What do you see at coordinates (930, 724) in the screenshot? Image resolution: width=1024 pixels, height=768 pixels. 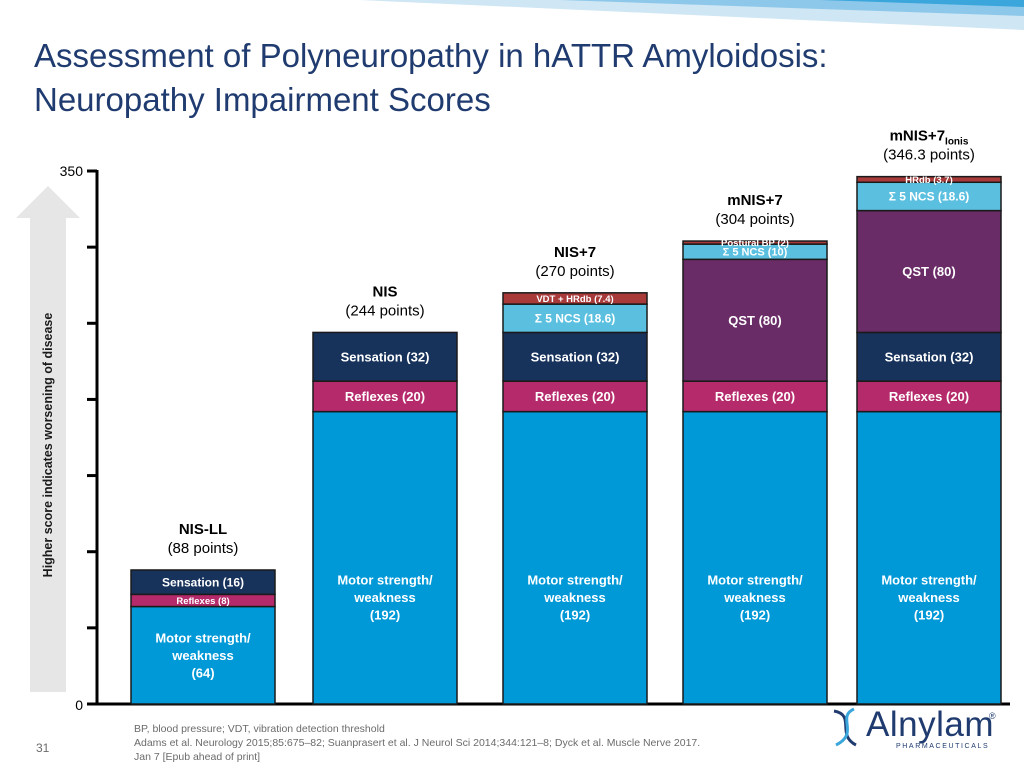 I see `logo-wordmark: Alnylam` at bounding box center [930, 724].